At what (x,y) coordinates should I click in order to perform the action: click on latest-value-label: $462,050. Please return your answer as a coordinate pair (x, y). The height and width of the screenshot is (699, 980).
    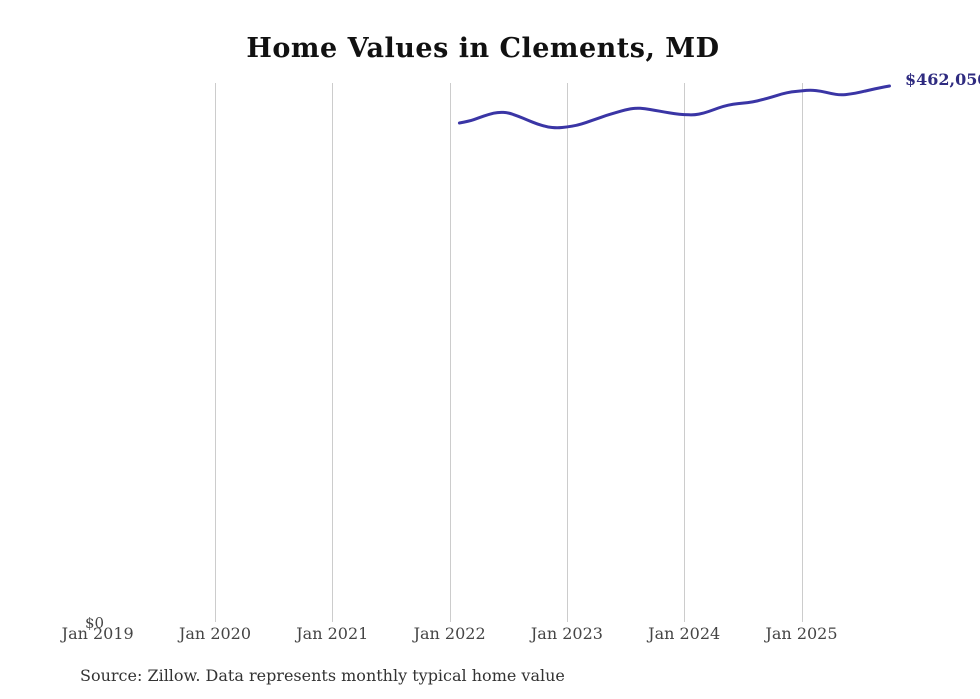
    Looking at the image, I should click on (942, 79).